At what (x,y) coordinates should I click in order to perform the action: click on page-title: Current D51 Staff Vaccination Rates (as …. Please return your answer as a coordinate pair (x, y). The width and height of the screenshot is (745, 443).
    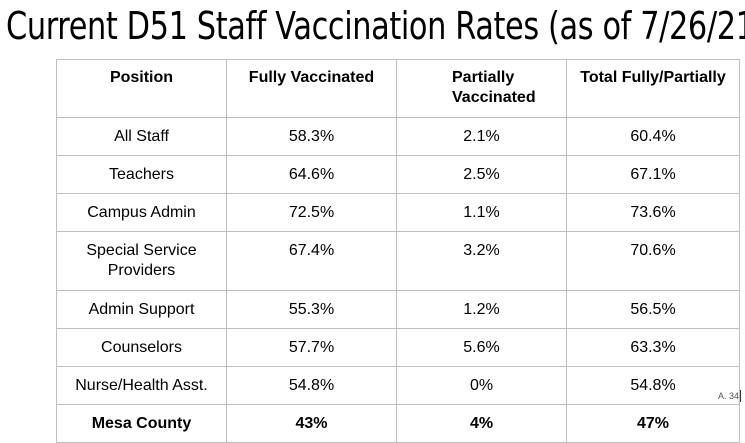
    Looking at the image, I should click on (375, 26).